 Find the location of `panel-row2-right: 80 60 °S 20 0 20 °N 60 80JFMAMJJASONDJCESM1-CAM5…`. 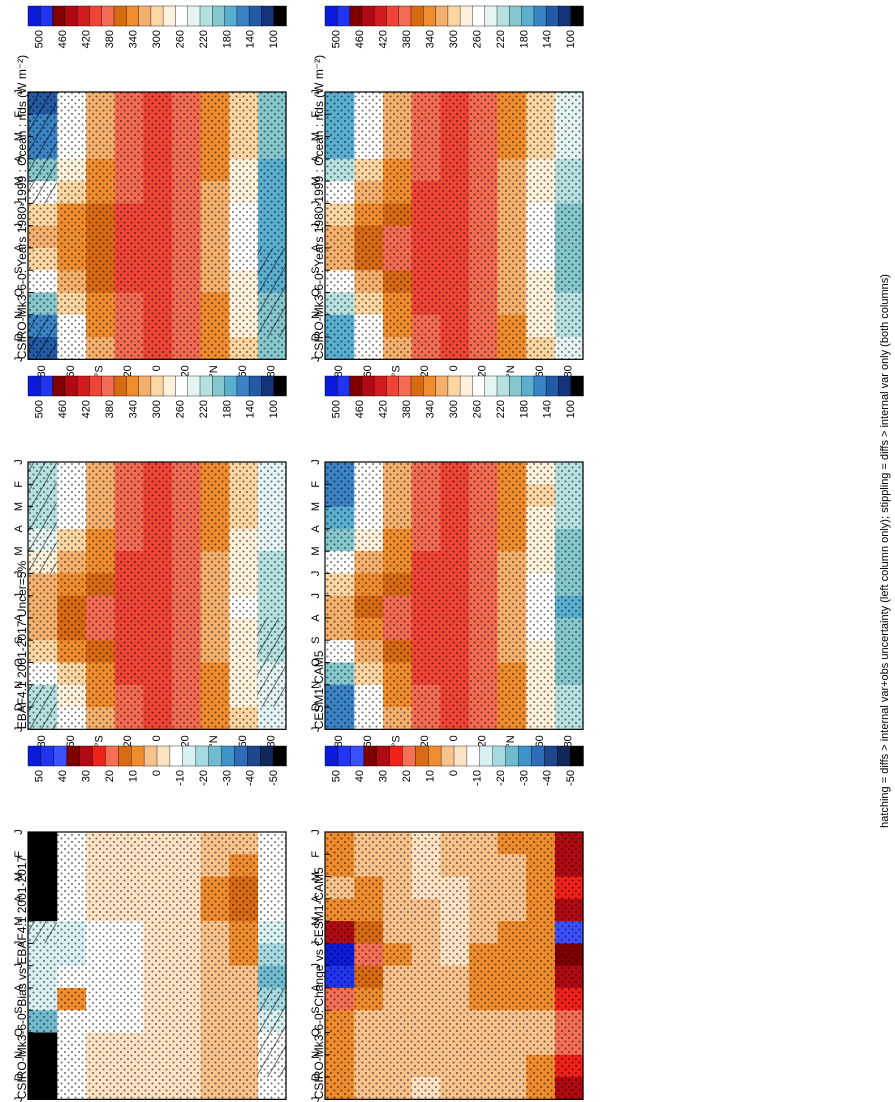

panel-row2-right: 80 60 °S 20 0 20 °N 60 80JFMAMJJASONDJCESM1-CAM5… is located at coordinates (447, 561).